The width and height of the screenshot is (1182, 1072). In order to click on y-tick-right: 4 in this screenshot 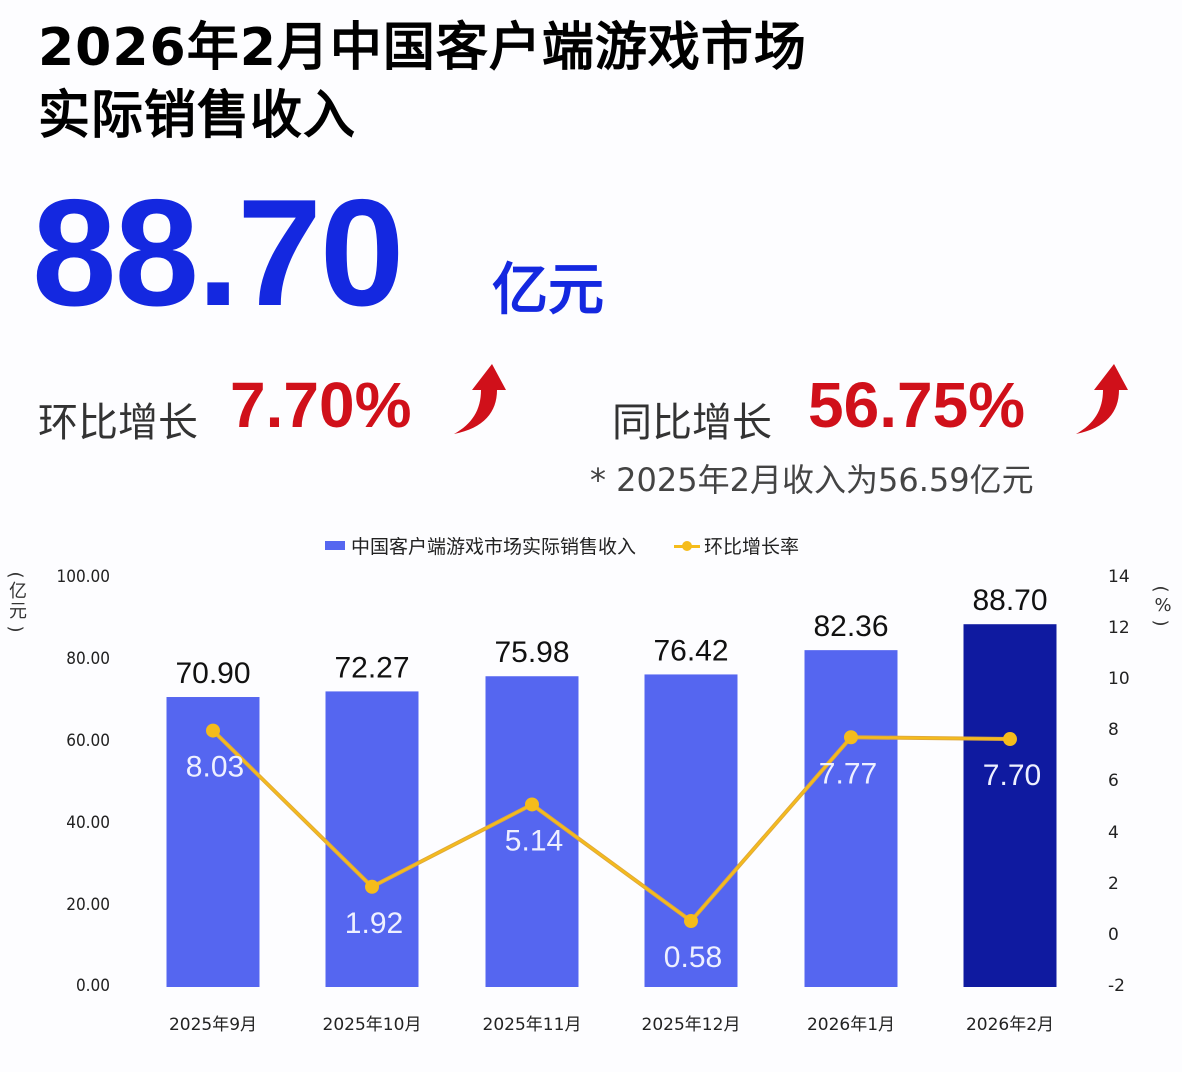, I will do `click(1113, 833)`.